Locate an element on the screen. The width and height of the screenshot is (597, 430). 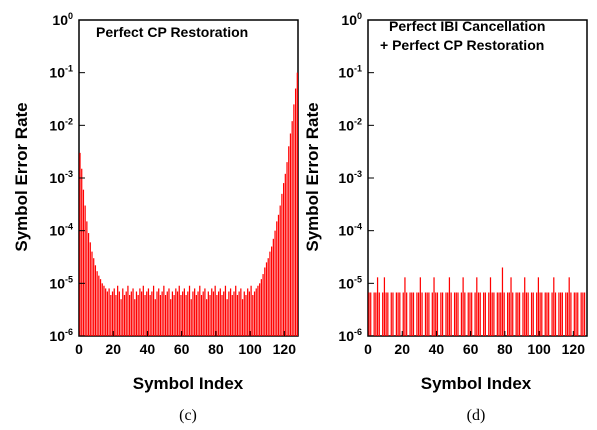
y-tick-label-c-2: 10⁻² is located at coordinates (61, 124).